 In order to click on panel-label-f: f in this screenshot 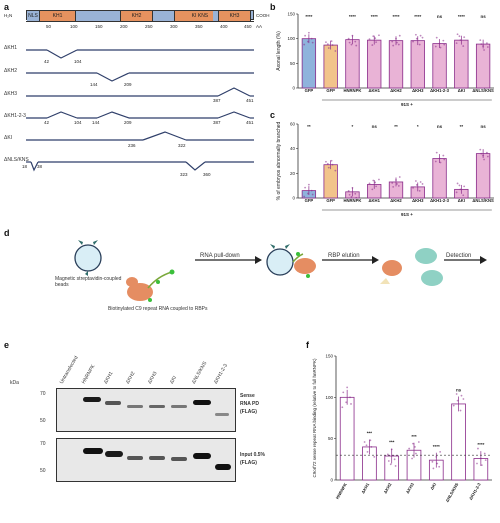, I will do `click(307, 345)`.